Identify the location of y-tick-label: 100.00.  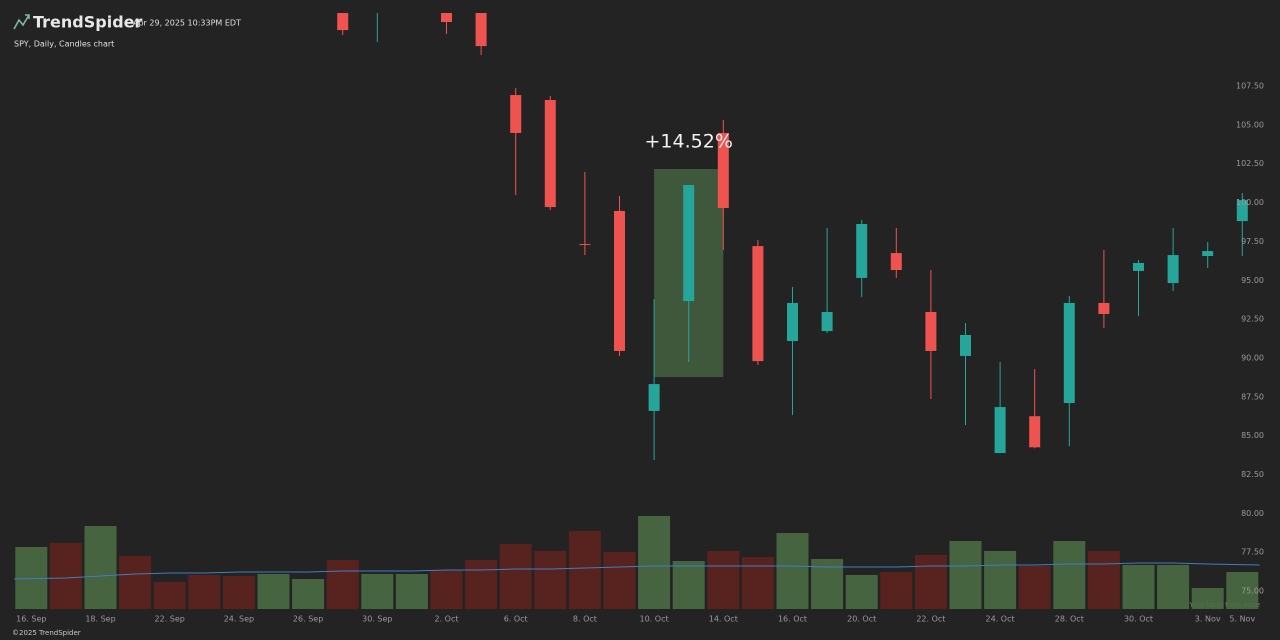
(1250, 202).